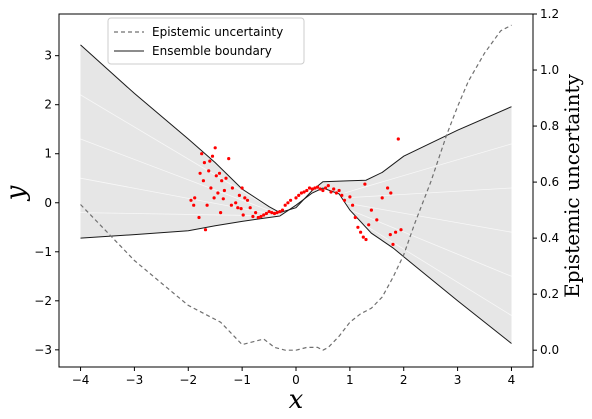  I want to click on y2-tick-label: 0.0, so click(549, 350).